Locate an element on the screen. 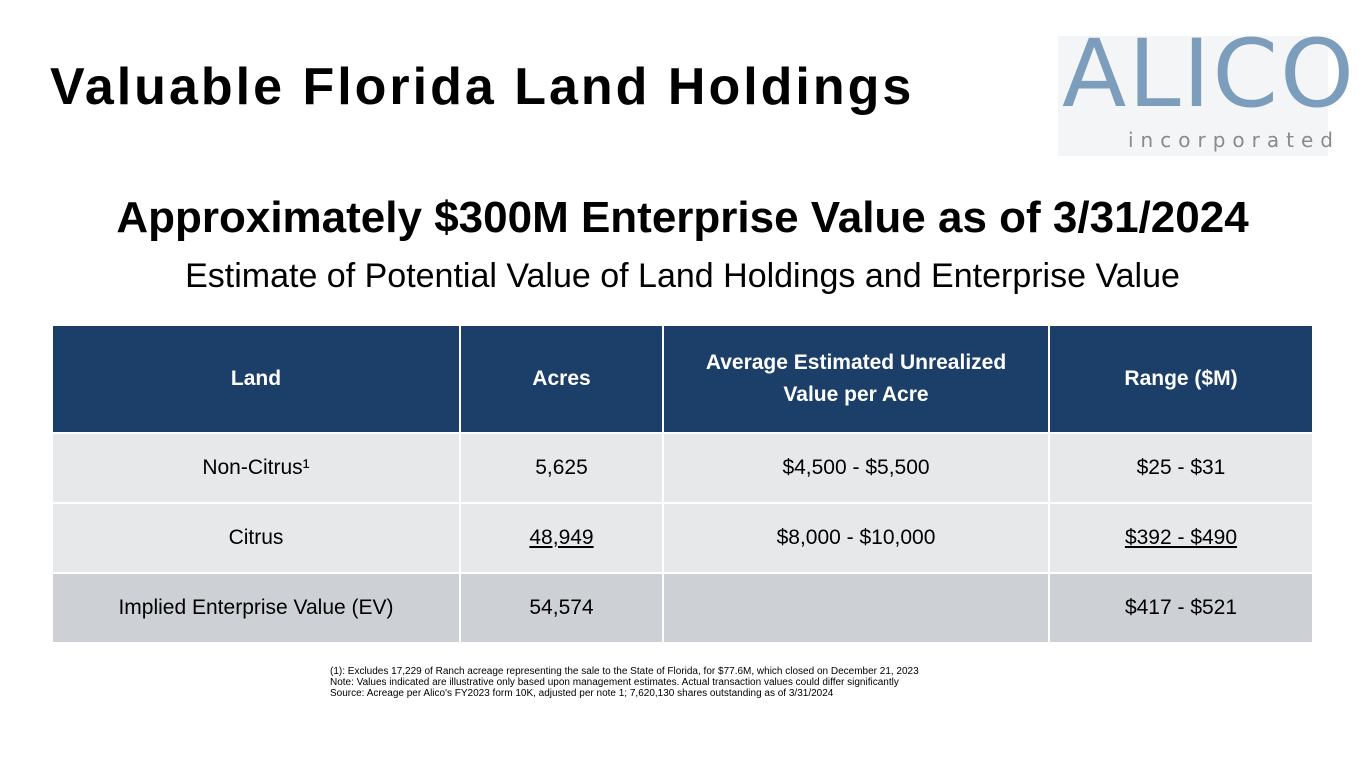 The width and height of the screenshot is (1365, 768). cell-range: $417 - $521 is located at coordinates (1180, 608).